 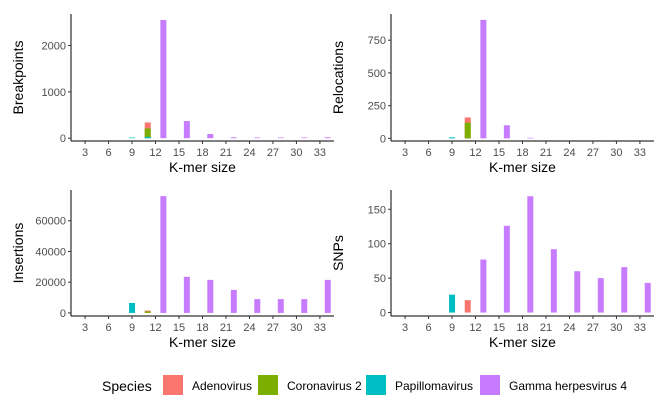 I want to click on legend-label: Gamma herpesvirus 4, so click(x=568, y=386).